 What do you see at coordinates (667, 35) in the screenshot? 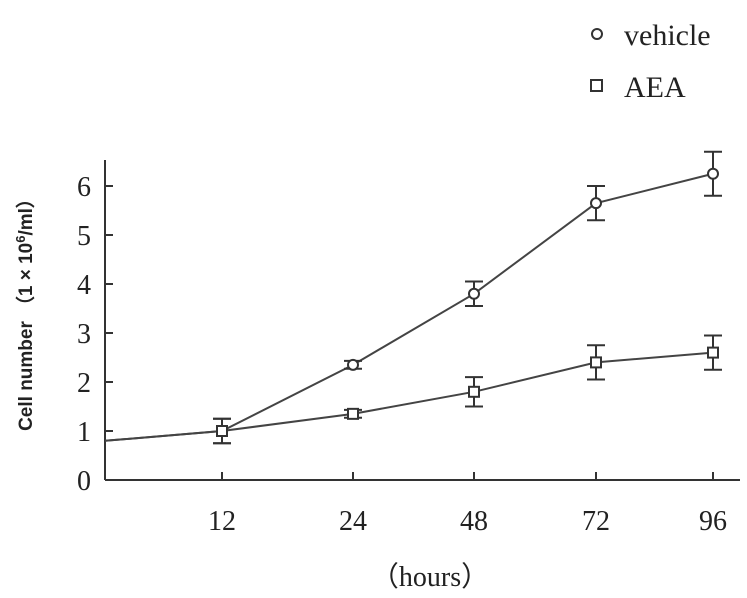
I see `legend-label-vehicle: vehicle` at bounding box center [667, 35].